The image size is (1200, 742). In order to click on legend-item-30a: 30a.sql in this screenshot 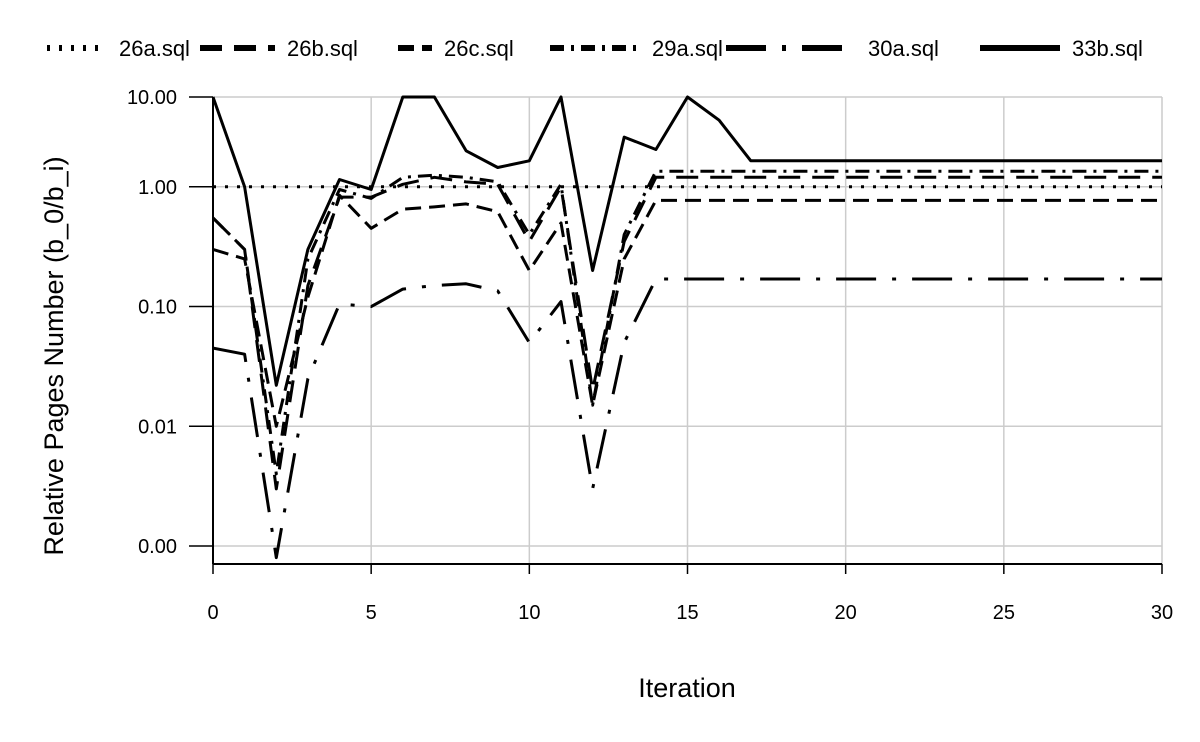, I will do `click(832, 48)`.